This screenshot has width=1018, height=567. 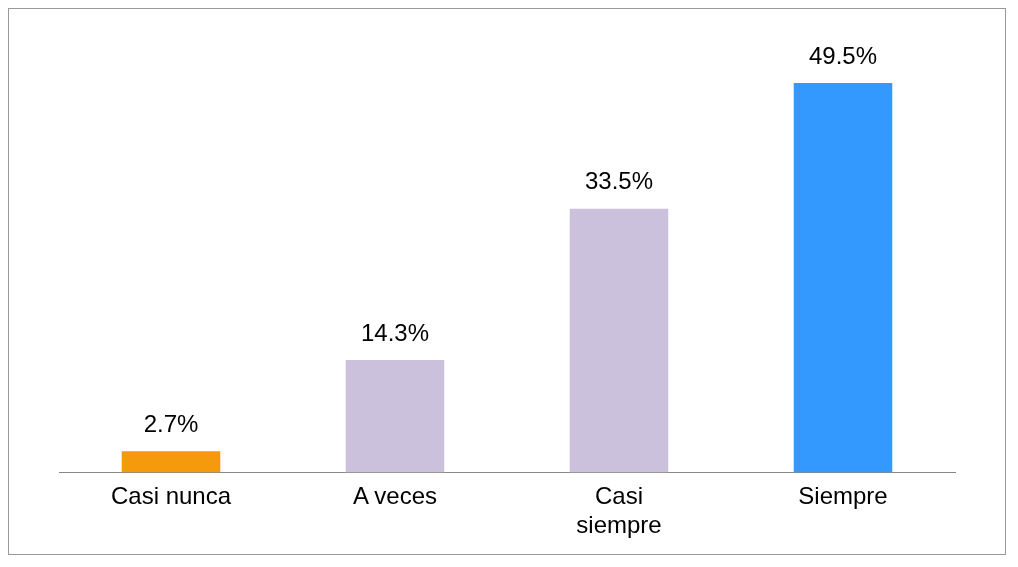 What do you see at coordinates (843, 496) in the screenshot?
I see `x-tick-label: Siempre` at bounding box center [843, 496].